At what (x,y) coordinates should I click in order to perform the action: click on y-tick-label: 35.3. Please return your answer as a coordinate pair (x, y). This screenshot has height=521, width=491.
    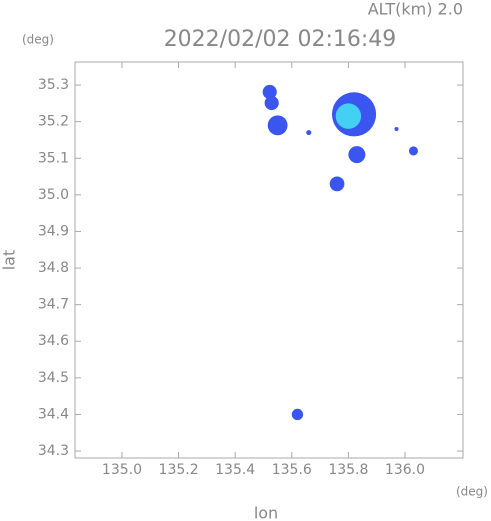
    Looking at the image, I should click on (53, 85).